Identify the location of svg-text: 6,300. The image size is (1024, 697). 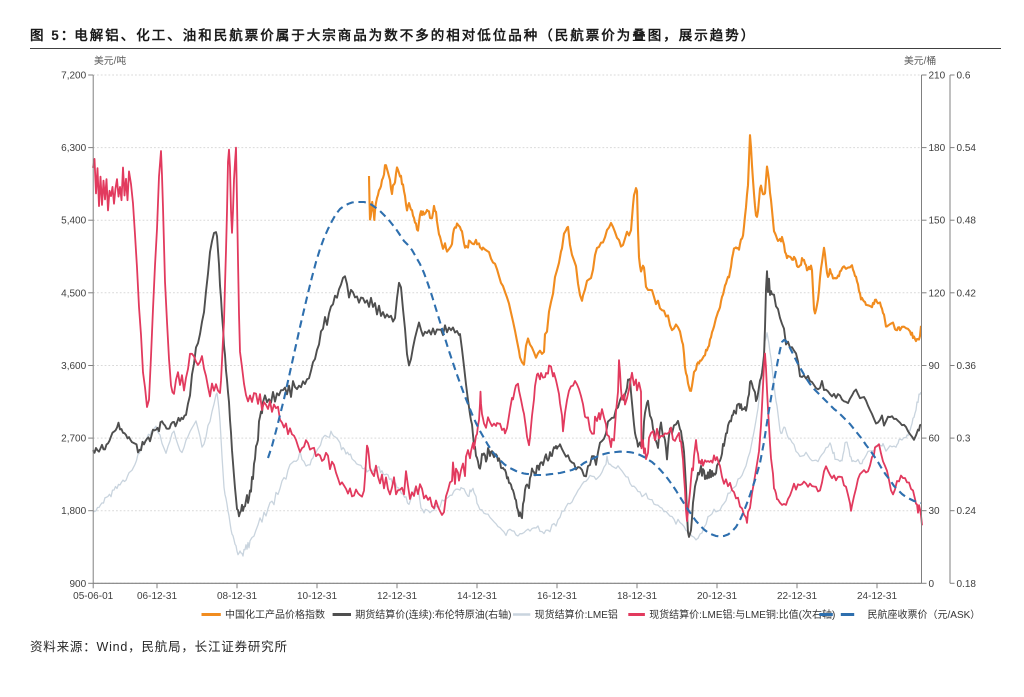
(73, 148).